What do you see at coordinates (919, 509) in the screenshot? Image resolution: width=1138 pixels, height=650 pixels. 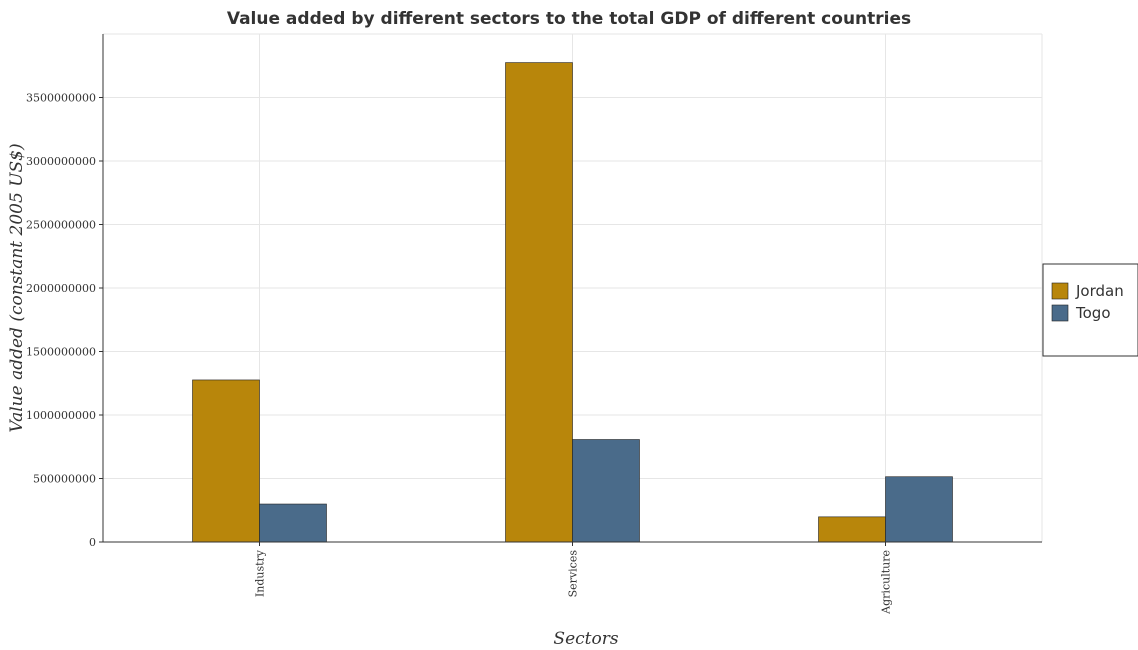 I see `bar-togo-agriculture` at bounding box center [919, 509].